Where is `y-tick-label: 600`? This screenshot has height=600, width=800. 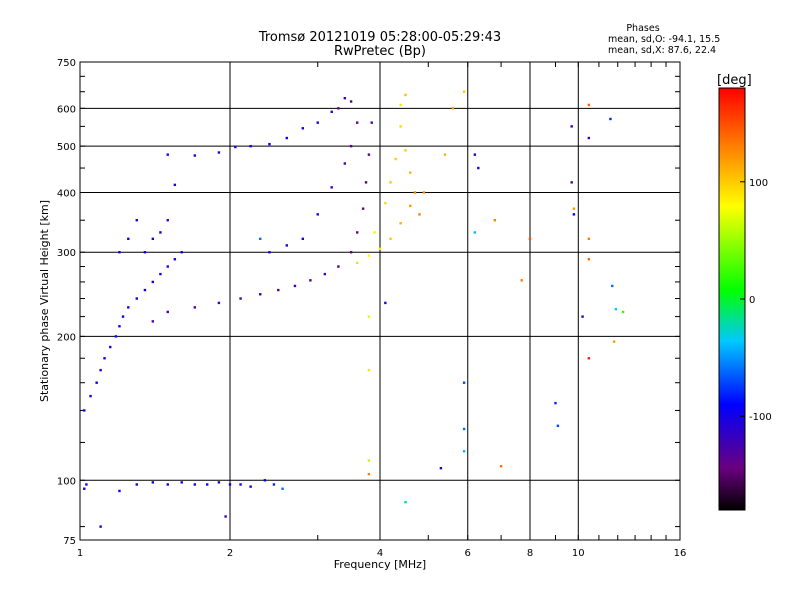
y-tick-label: 600 is located at coordinates (66, 109).